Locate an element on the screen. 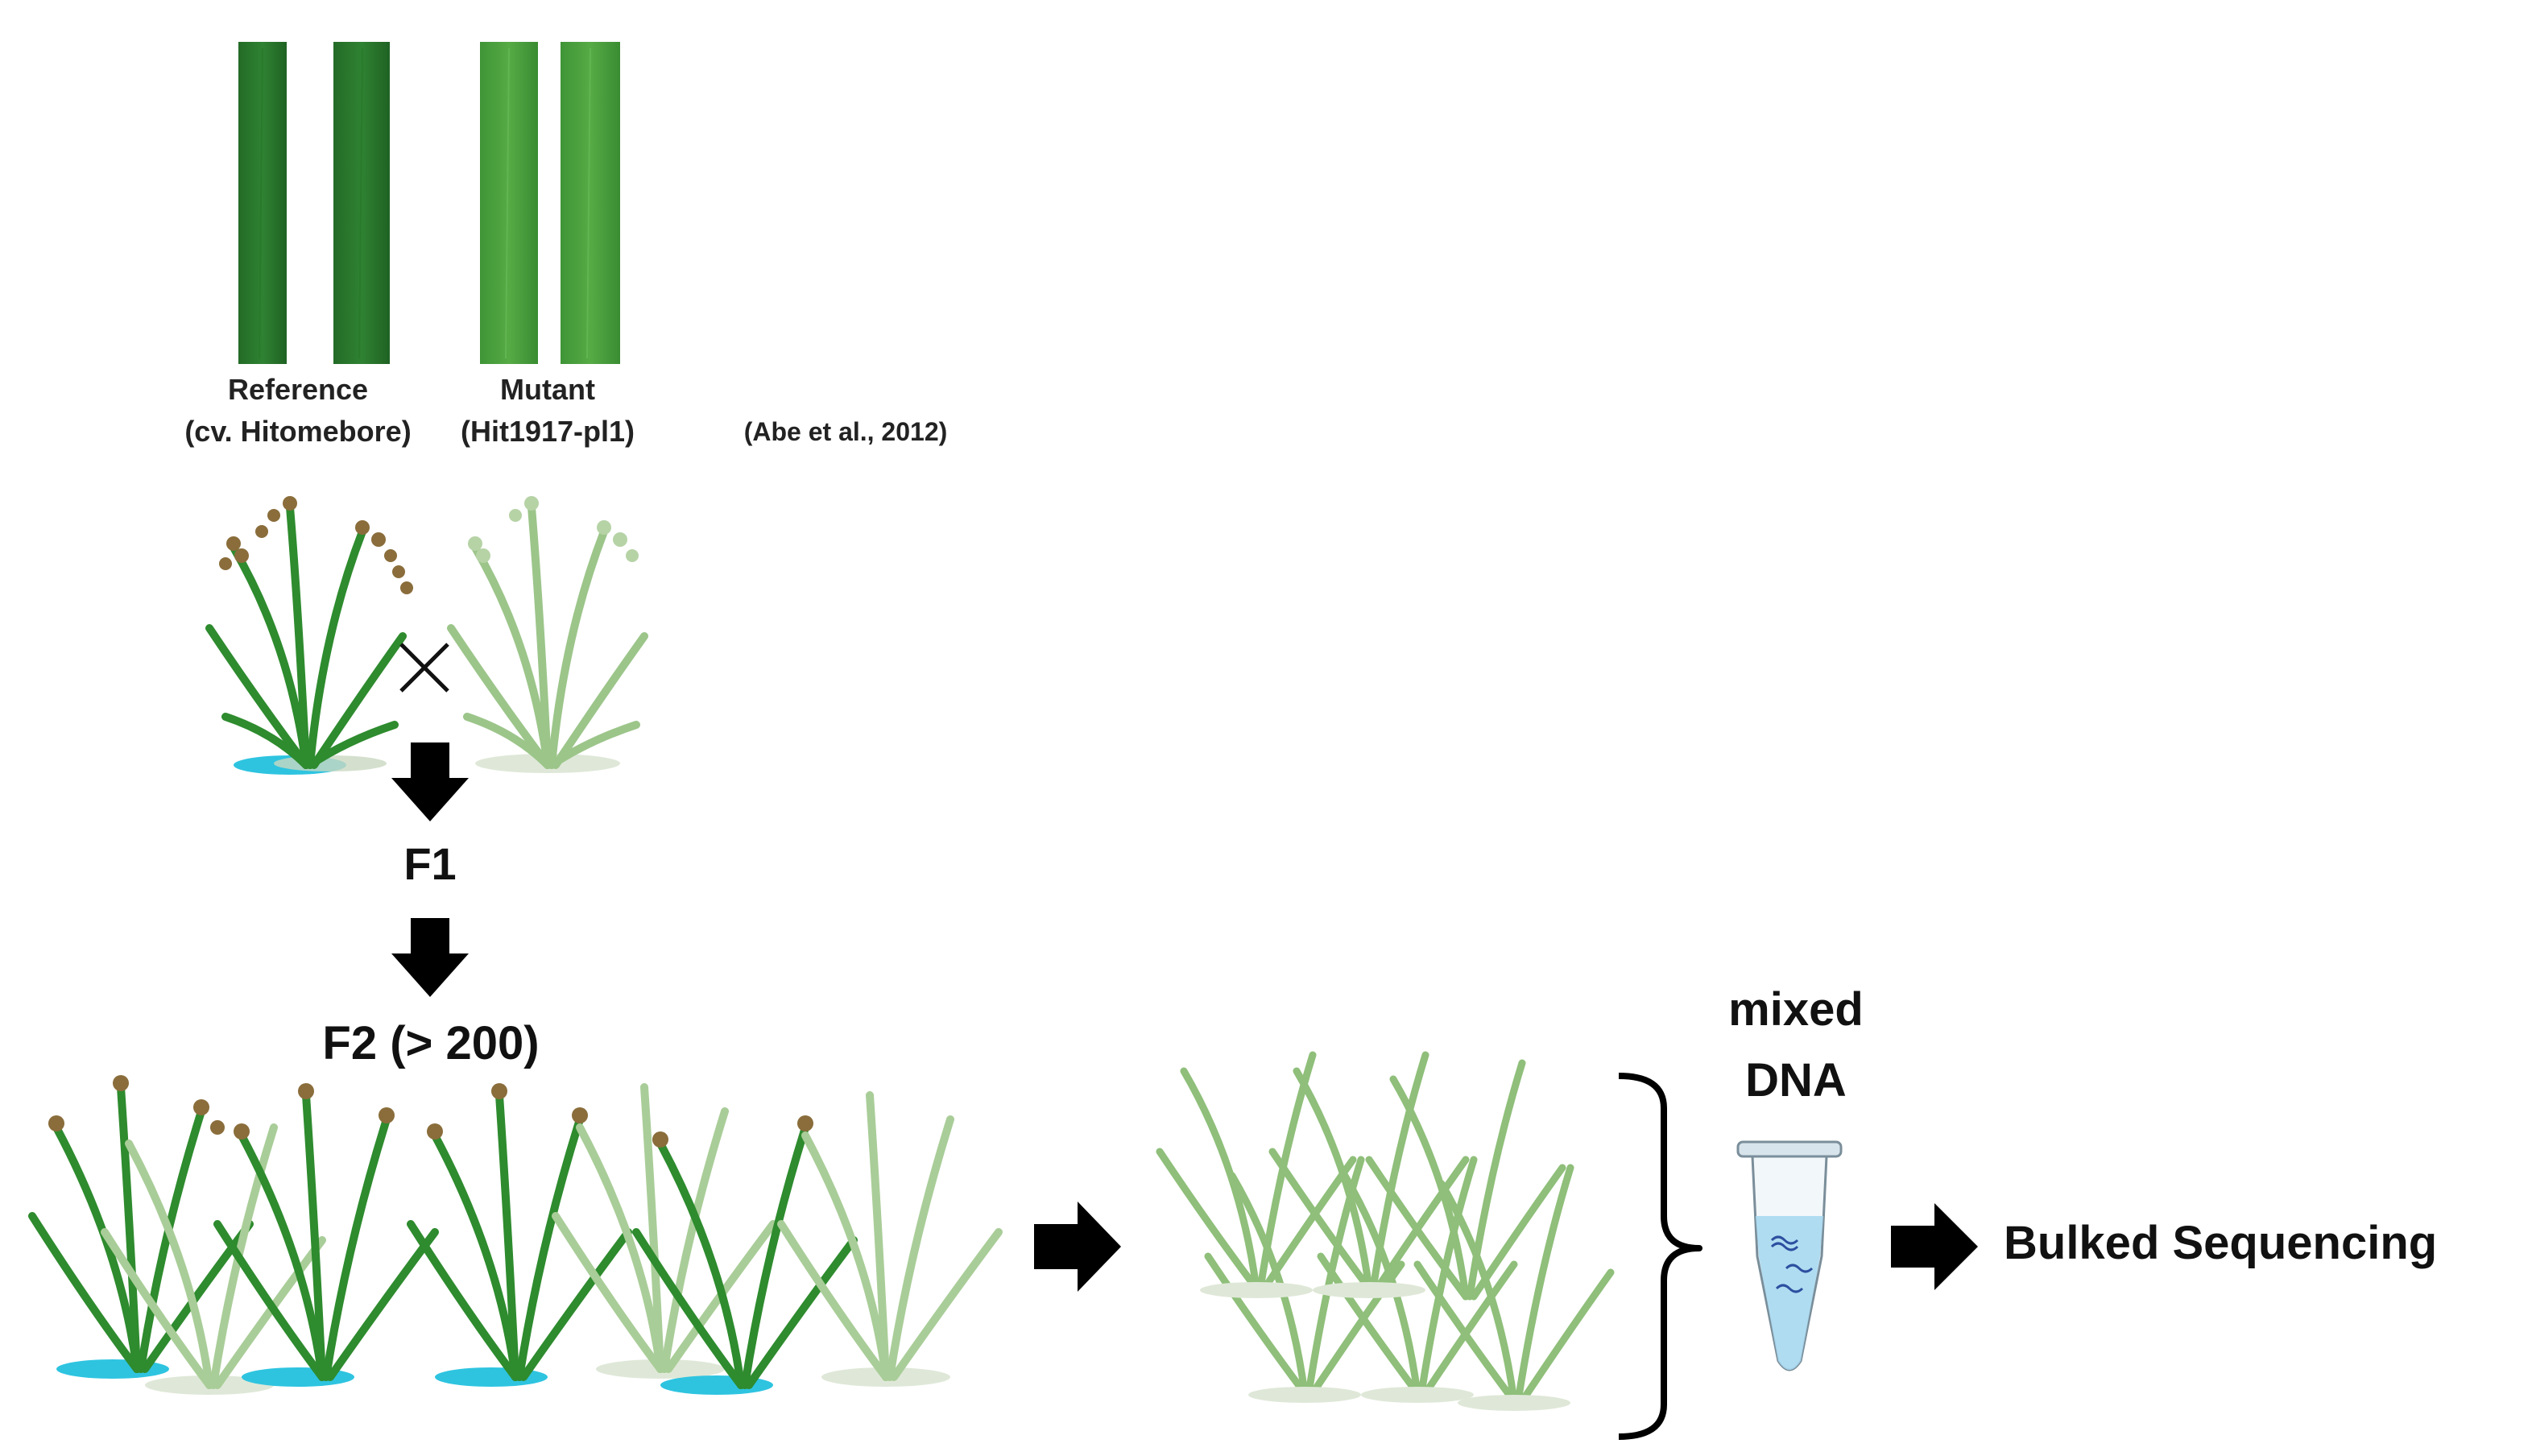 This screenshot has width=2532, height=1456. mixed-dna-label: mixed DNA is located at coordinates (1796, 1044).